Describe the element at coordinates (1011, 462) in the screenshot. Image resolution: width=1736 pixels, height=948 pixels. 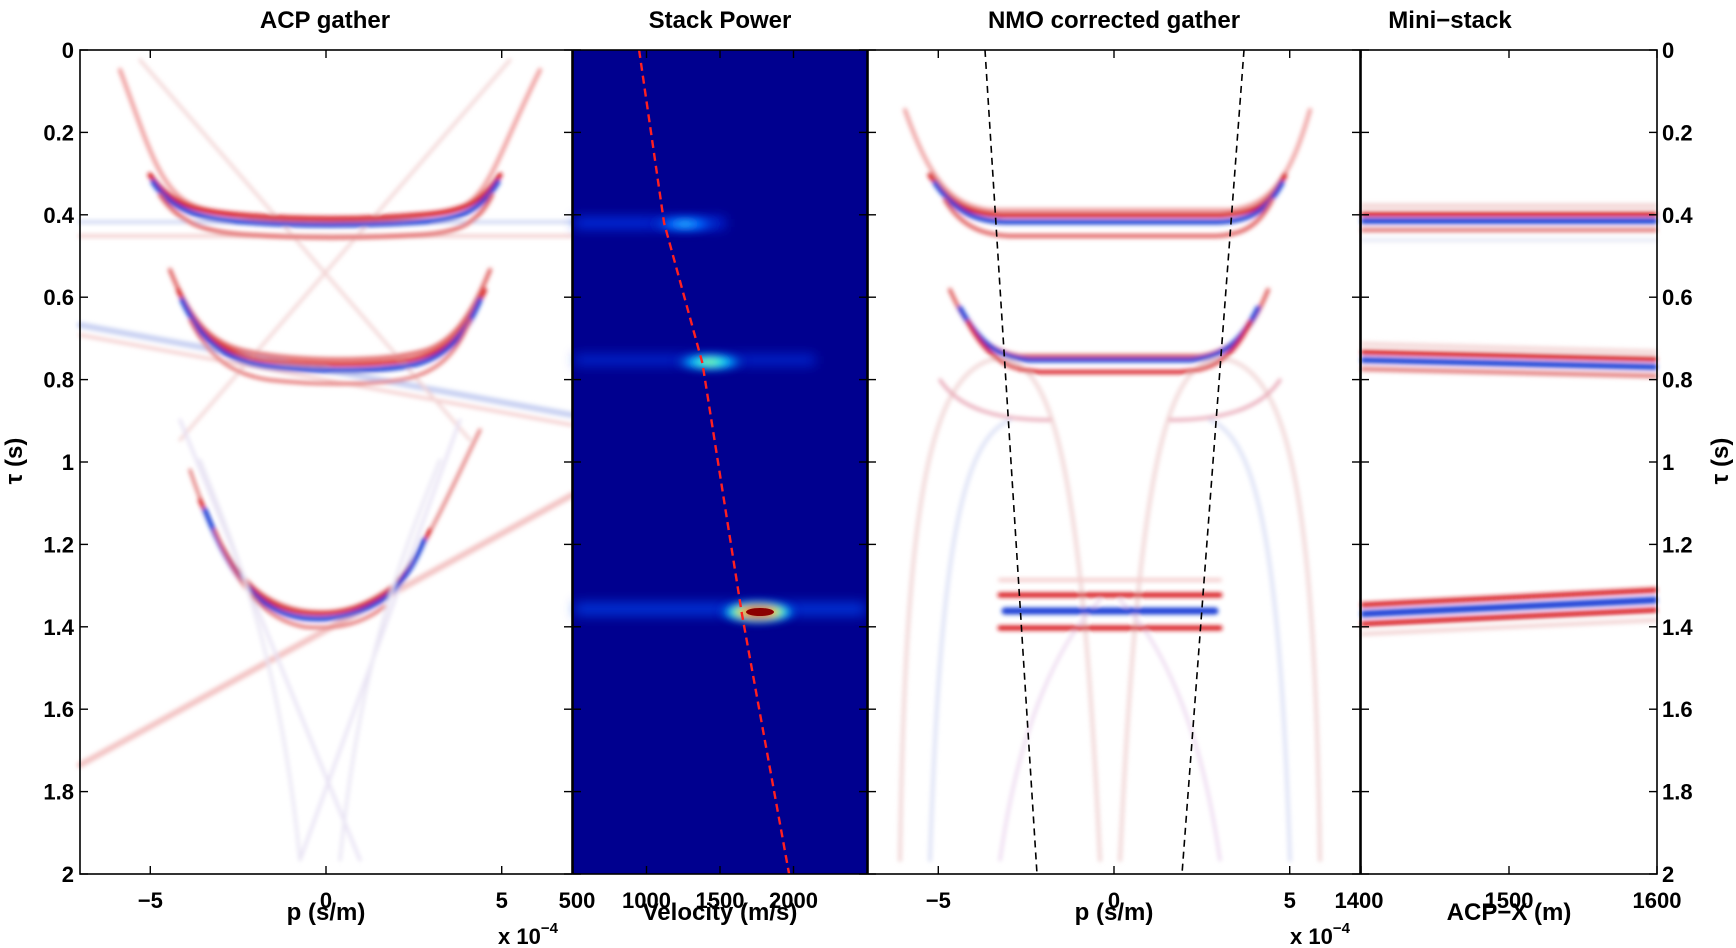
I see `nmo-guide-line-left` at that location.